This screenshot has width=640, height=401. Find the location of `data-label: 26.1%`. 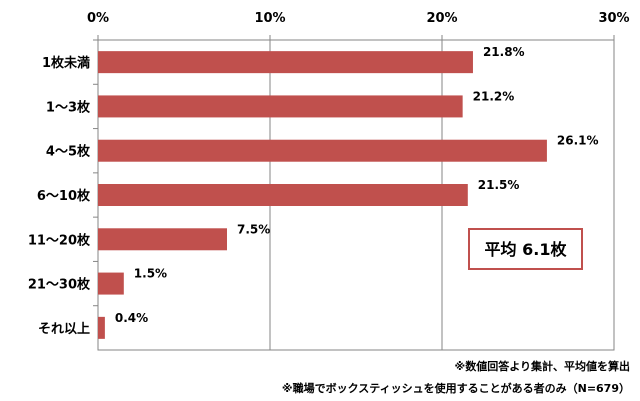

data-label: 26.1% is located at coordinates (578, 141).